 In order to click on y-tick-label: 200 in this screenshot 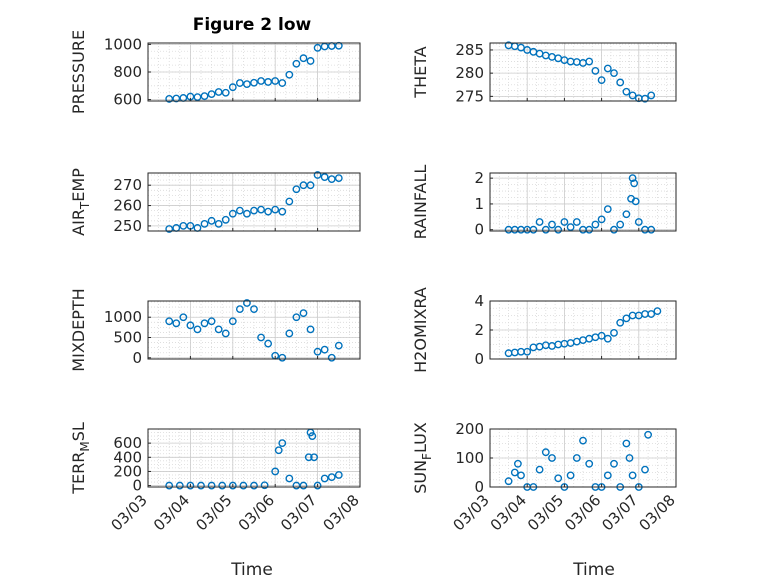, I will do `click(127, 471)`.